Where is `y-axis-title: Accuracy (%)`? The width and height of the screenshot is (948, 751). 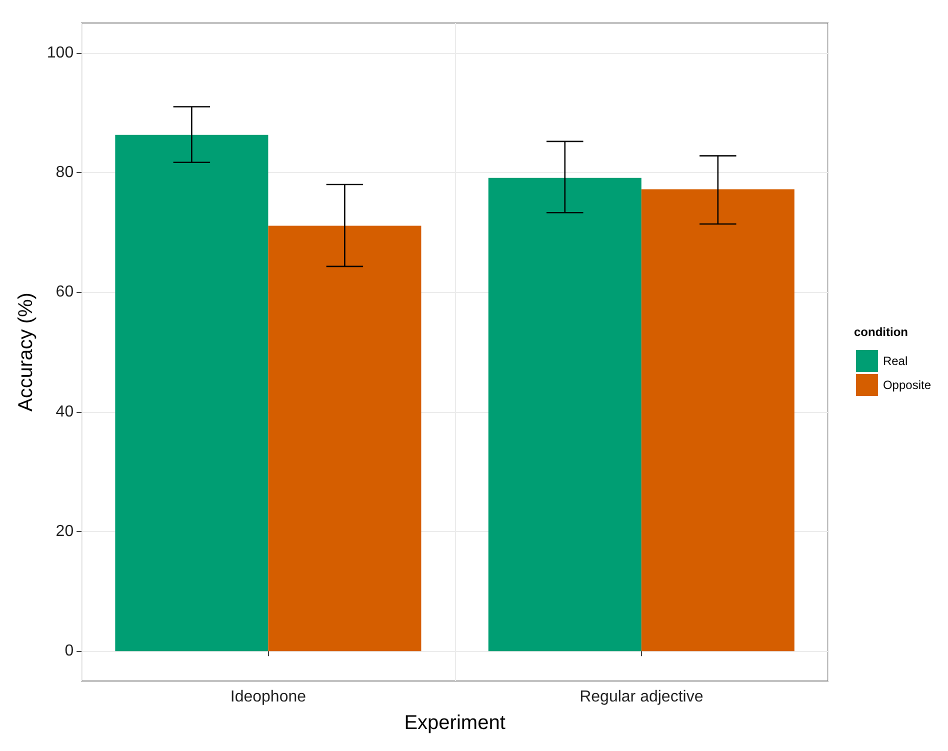
y-axis-title: Accuracy (%) is located at coordinates (26, 352).